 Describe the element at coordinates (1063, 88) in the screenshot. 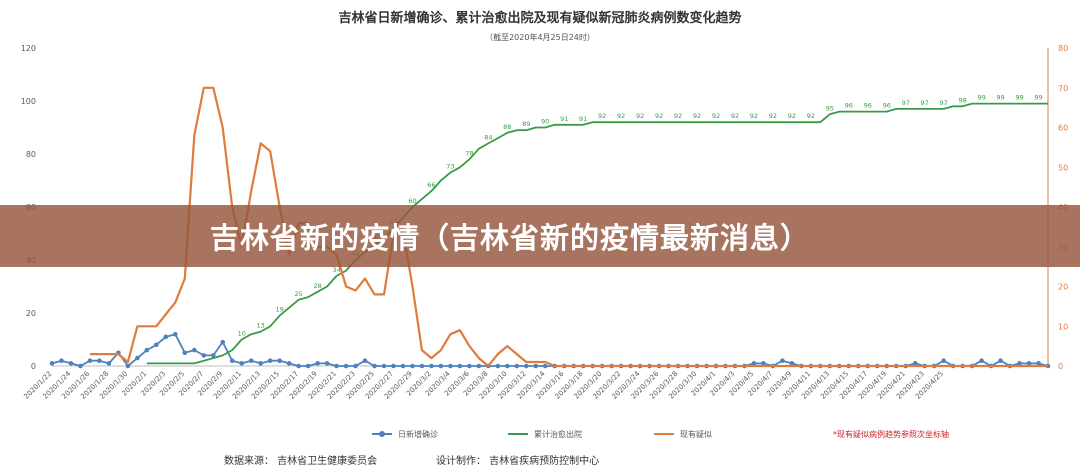

I see `right-tick-label: 70` at that location.